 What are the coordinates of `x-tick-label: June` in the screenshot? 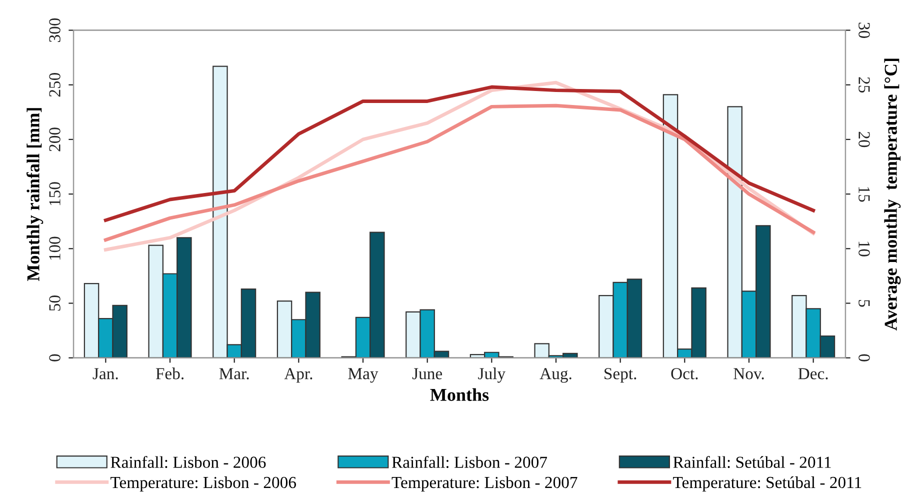 It's located at (427, 374).